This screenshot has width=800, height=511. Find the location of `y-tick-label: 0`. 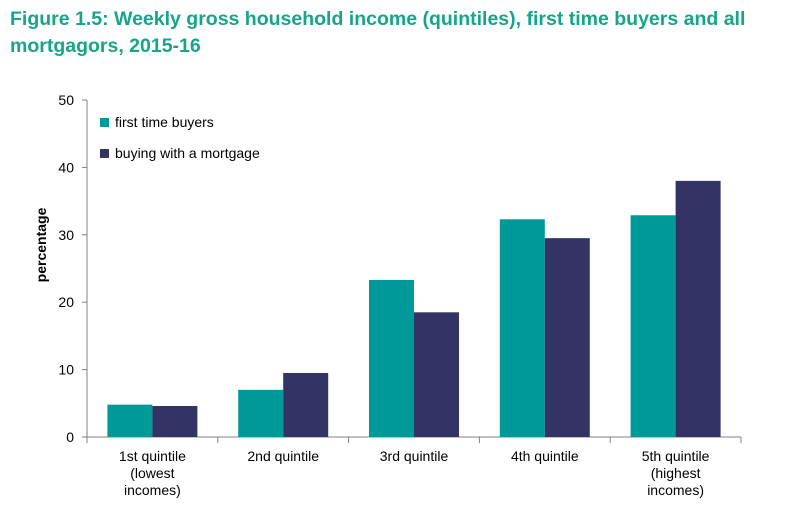

y-tick-label: 0 is located at coordinates (70, 437).